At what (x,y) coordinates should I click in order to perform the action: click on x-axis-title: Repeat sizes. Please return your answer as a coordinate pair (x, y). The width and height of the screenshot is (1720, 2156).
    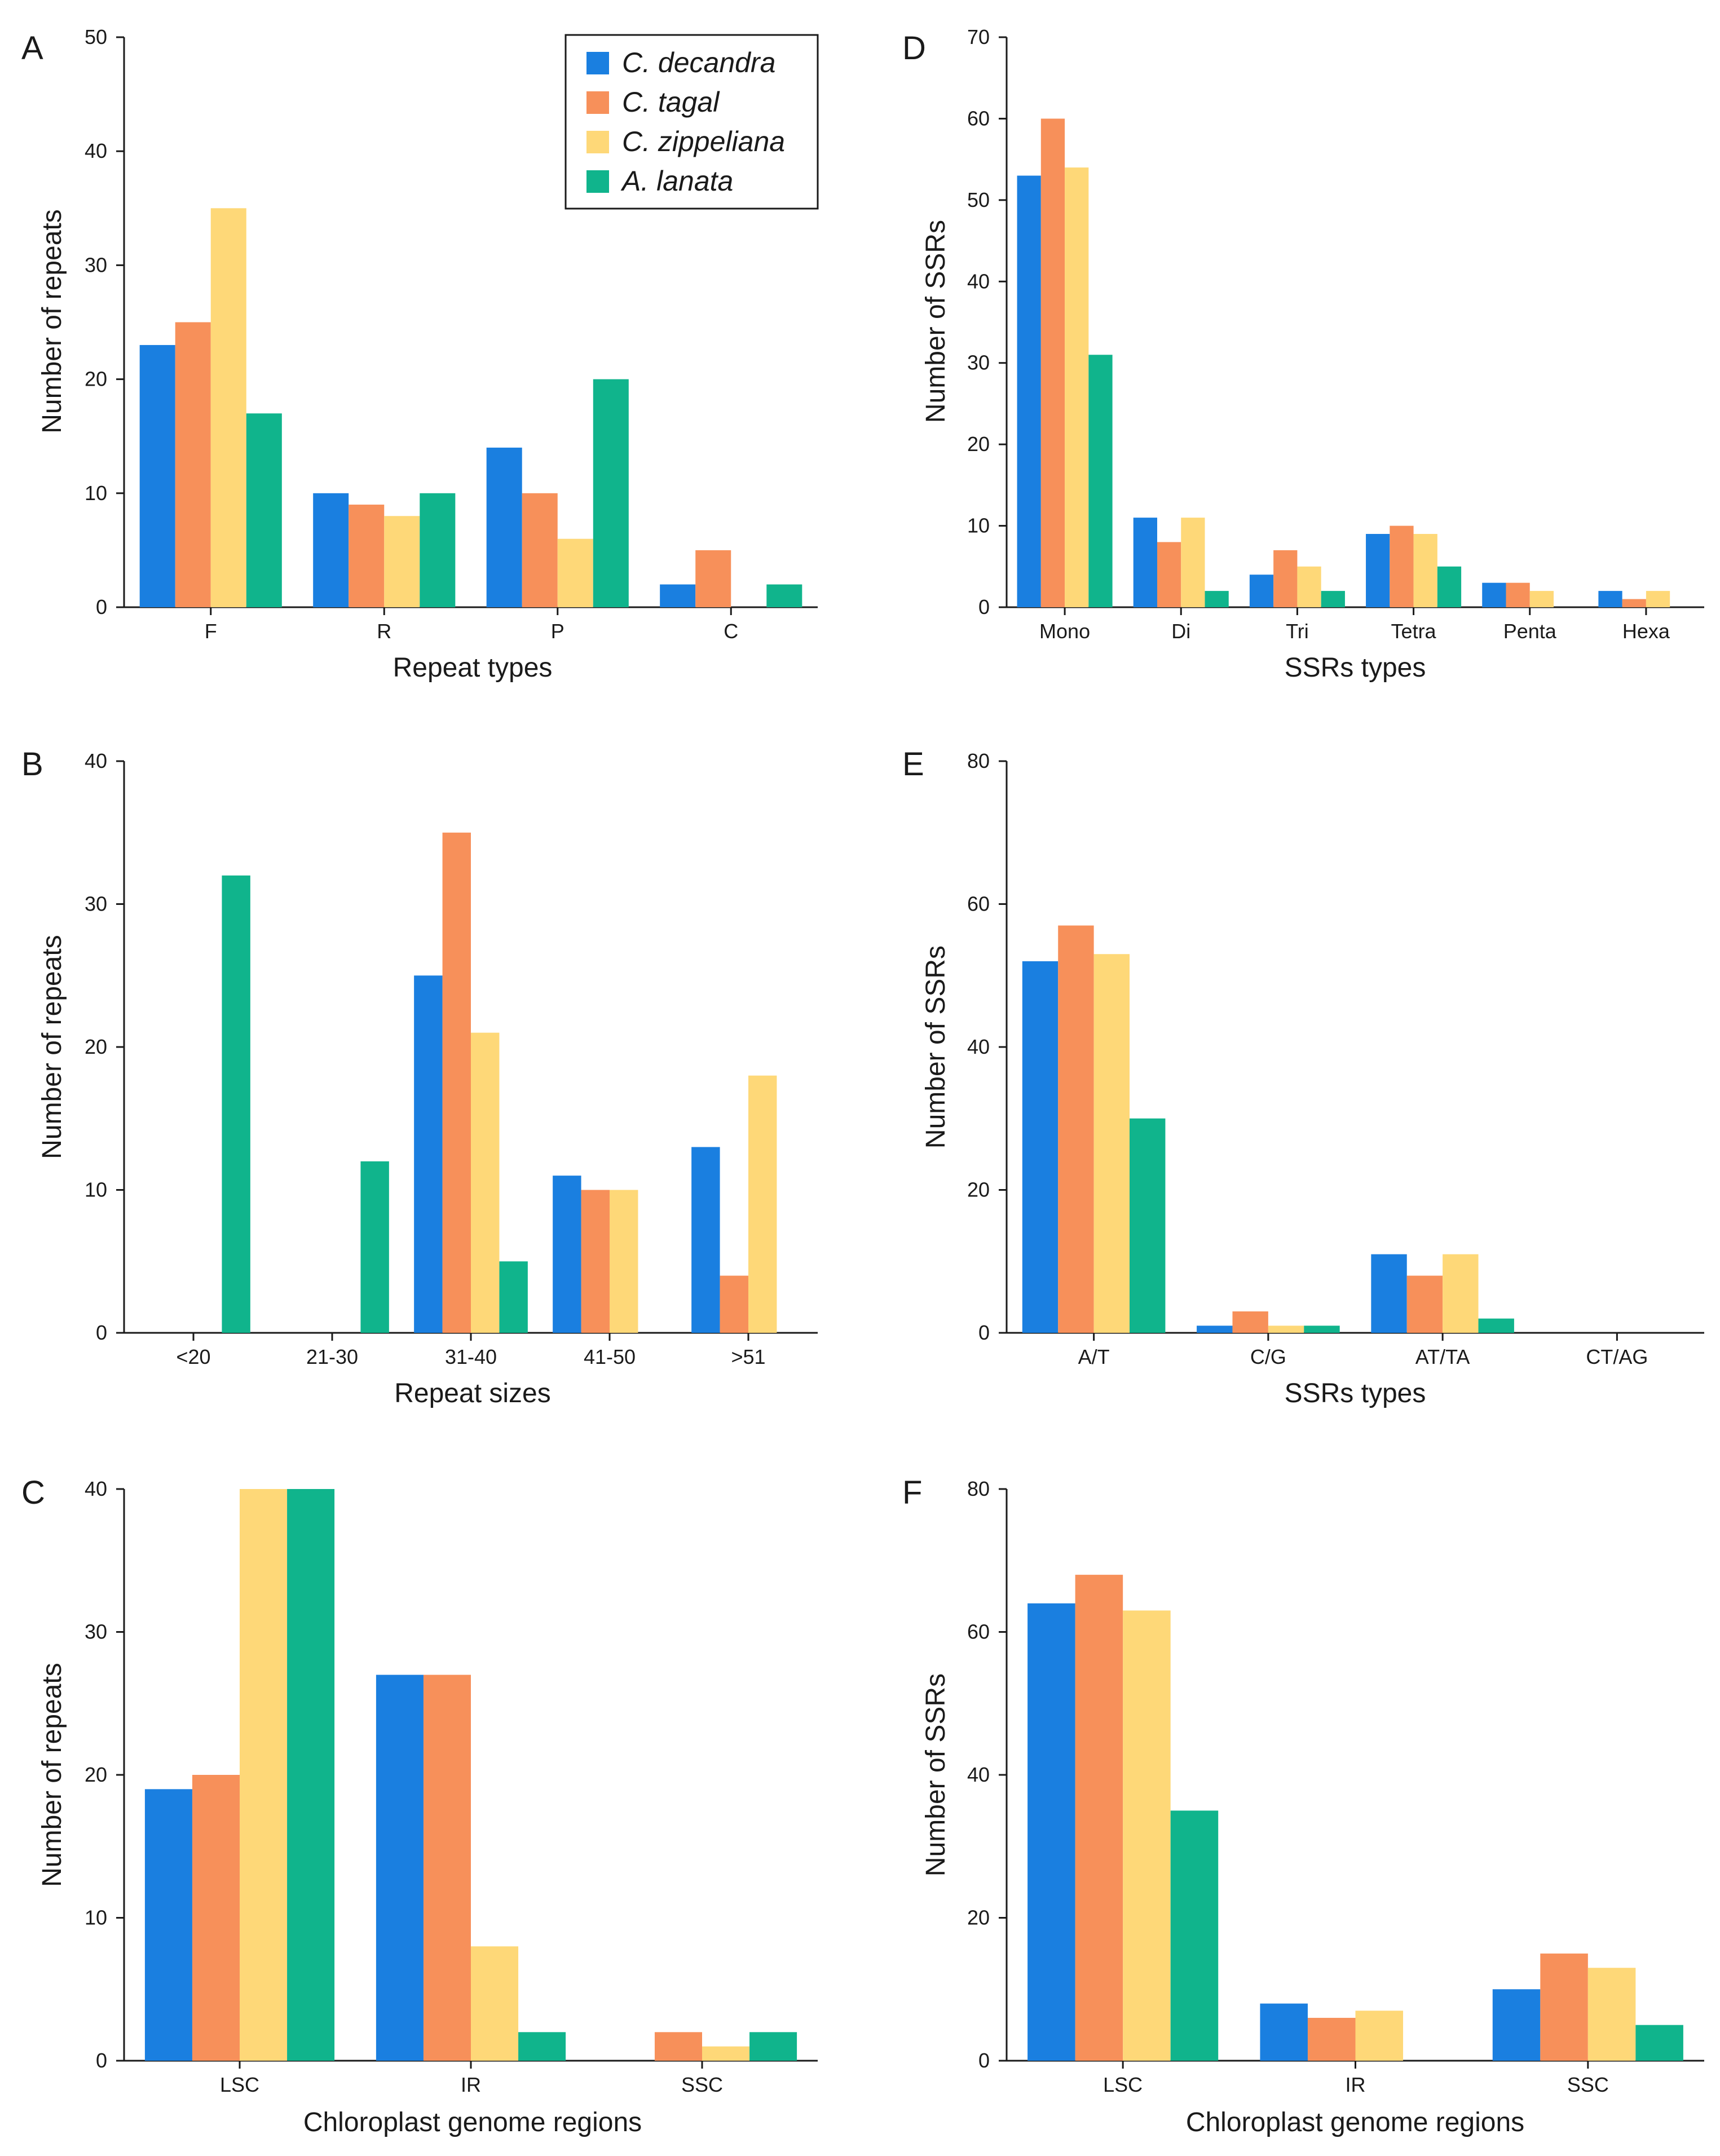
    Looking at the image, I should click on (472, 1393).